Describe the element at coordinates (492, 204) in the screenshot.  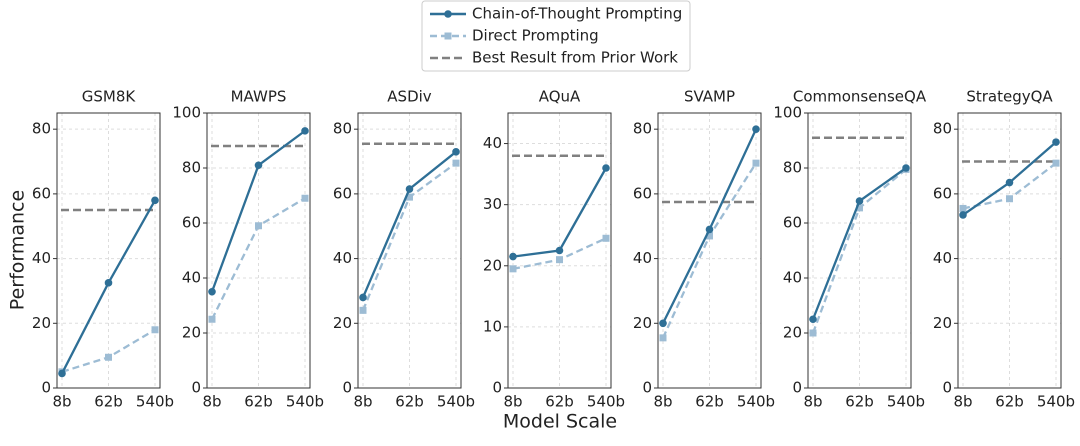
I see `y-tick-label: 30` at that location.